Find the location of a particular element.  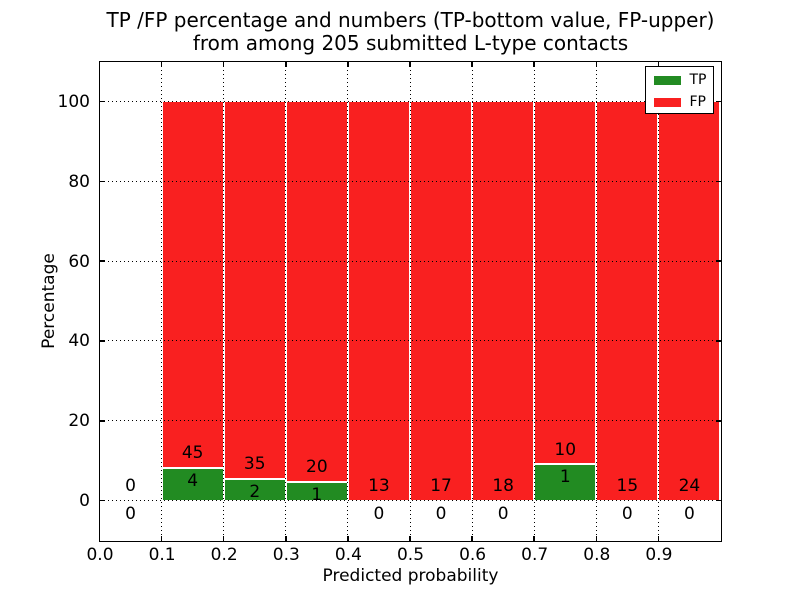

y-tick-label: 0 is located at coordinates (84, 501).